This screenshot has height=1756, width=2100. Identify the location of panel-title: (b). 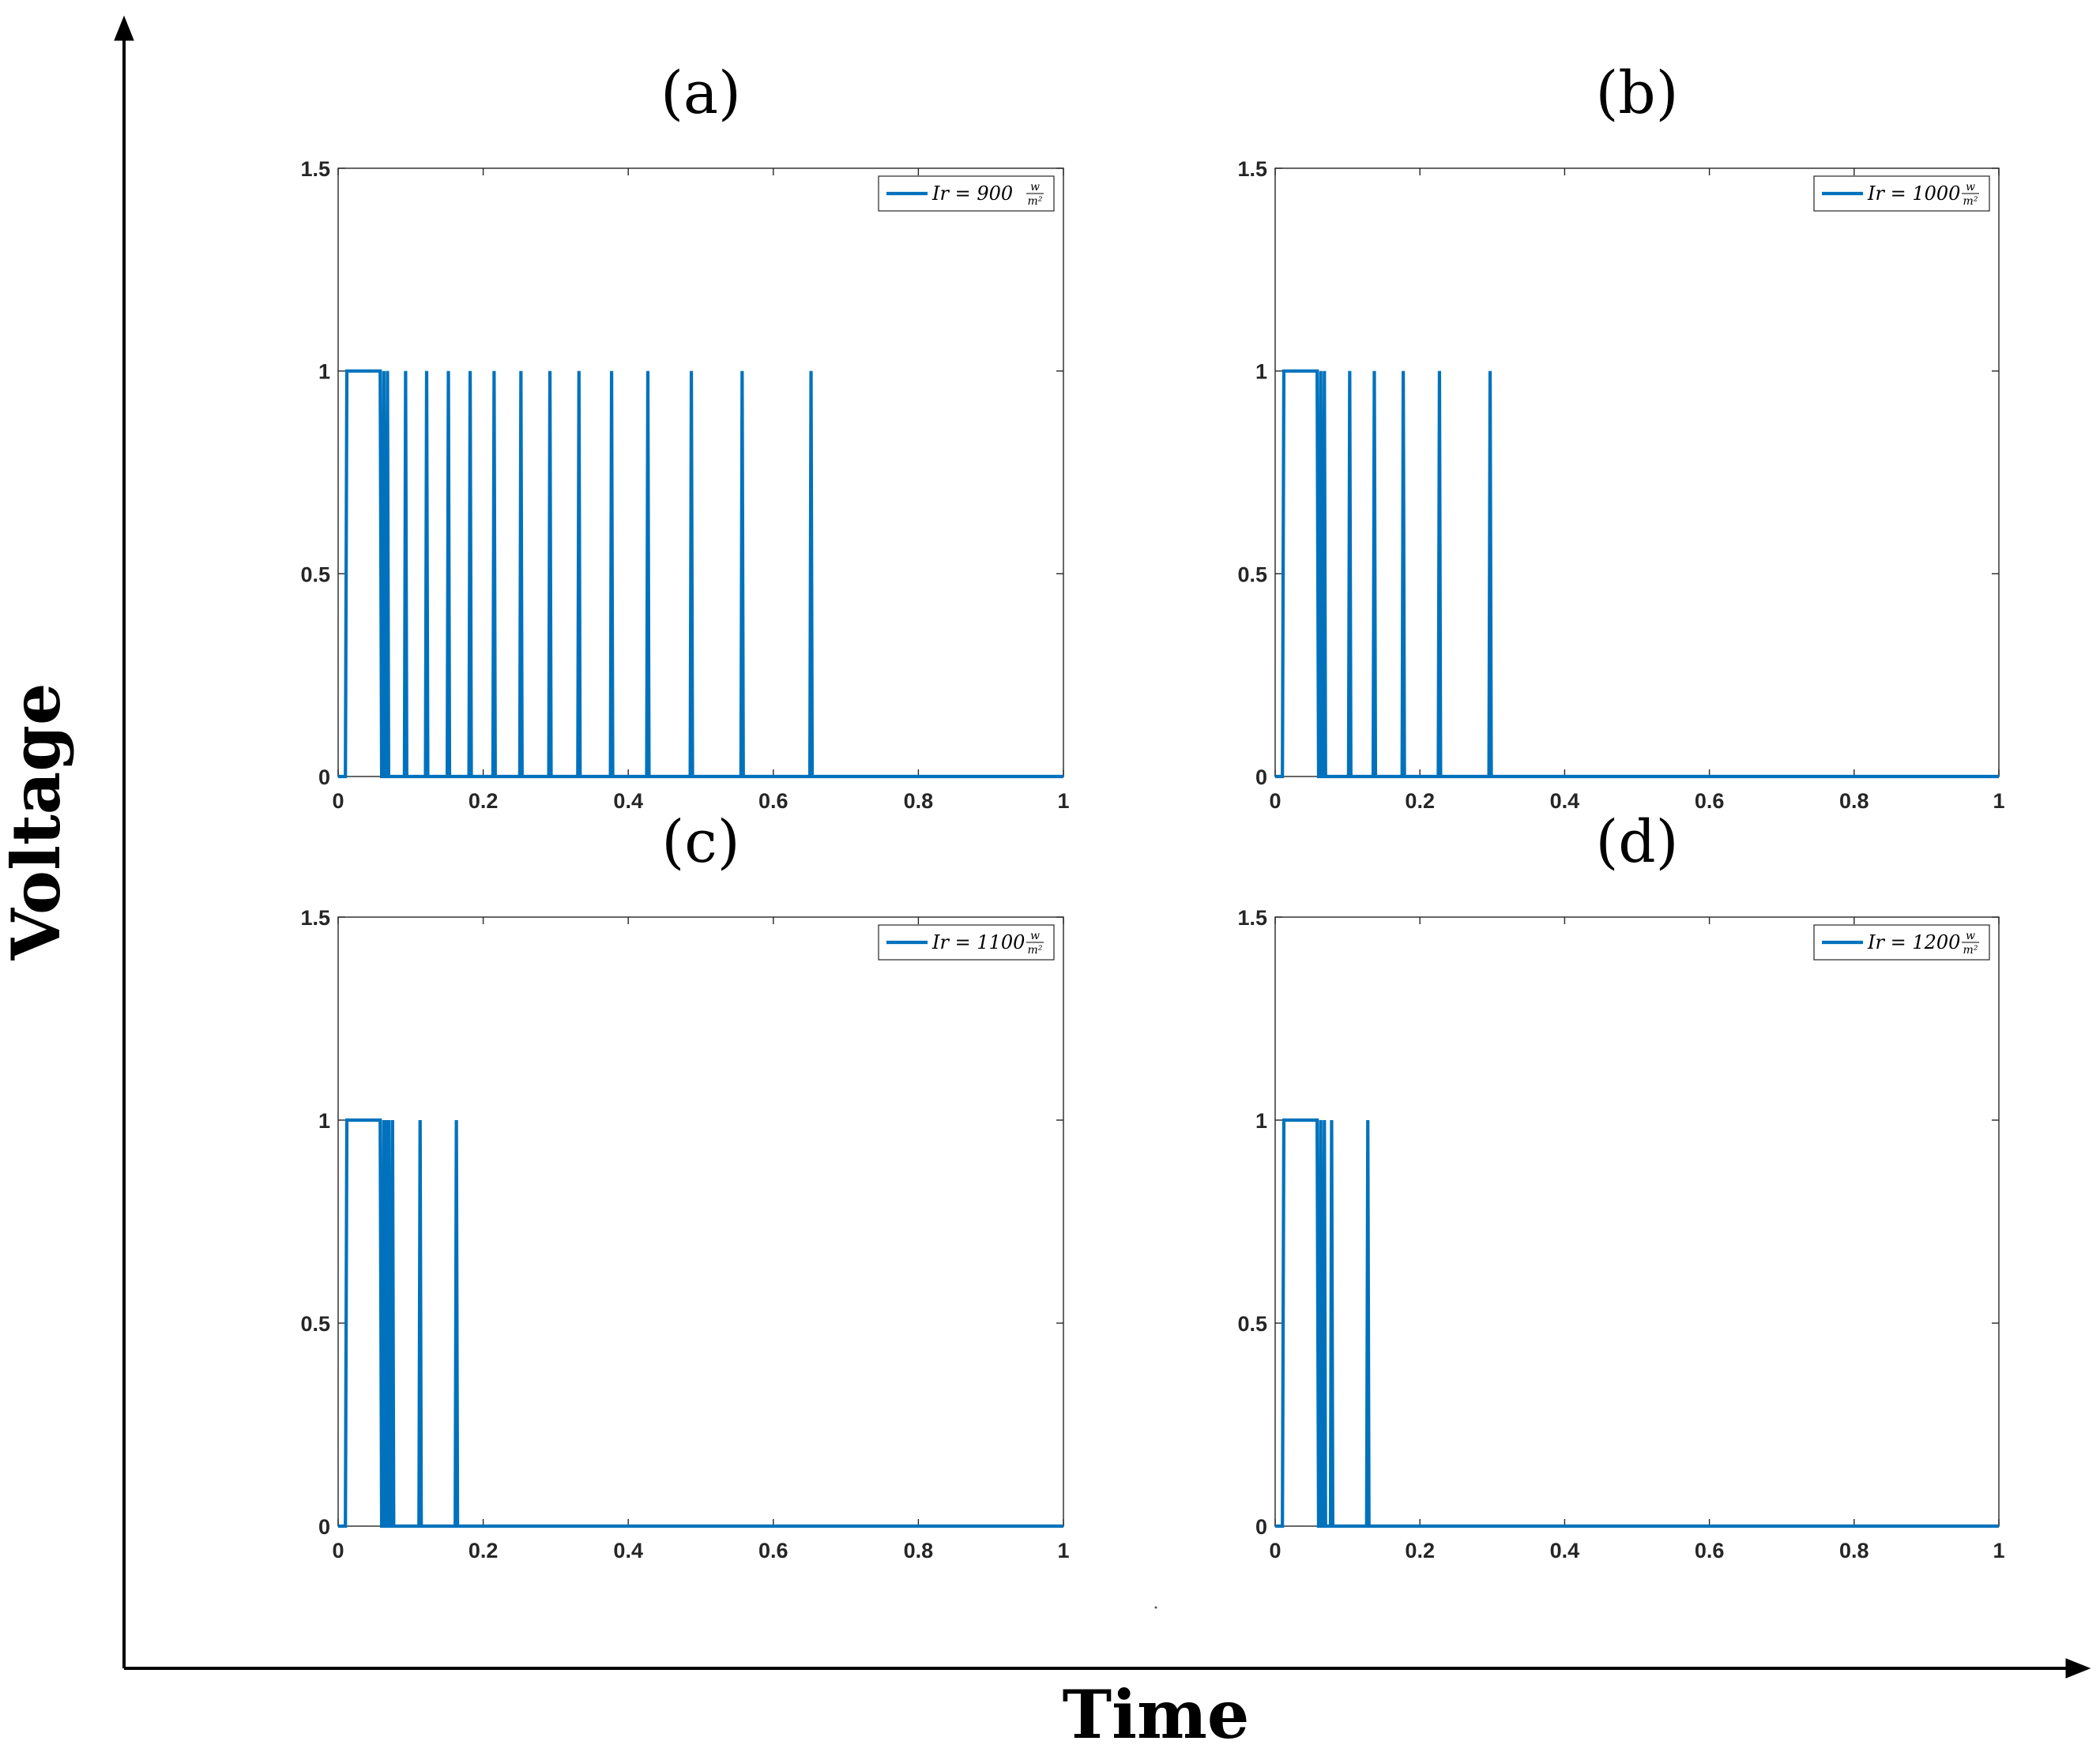
(1637, 93).